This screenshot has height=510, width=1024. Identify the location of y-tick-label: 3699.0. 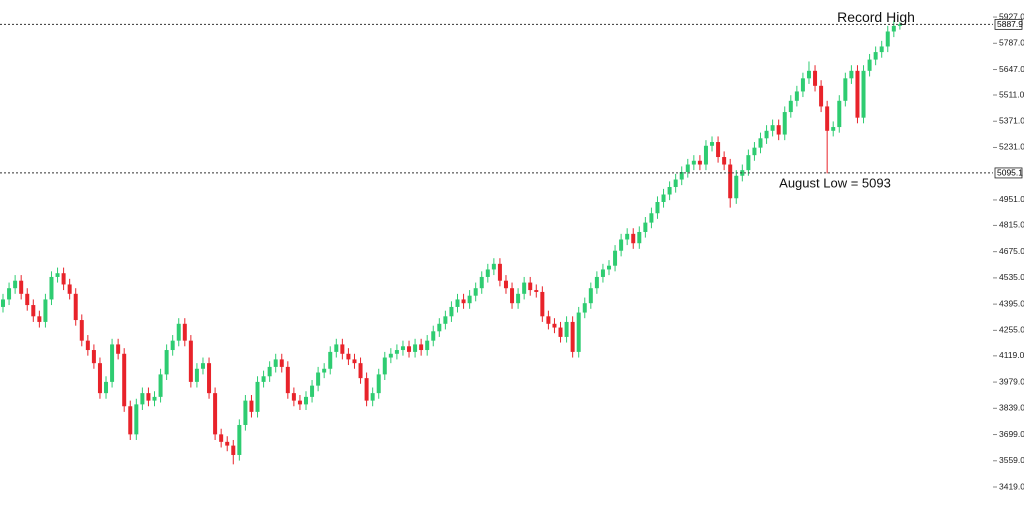
(1011, 434).